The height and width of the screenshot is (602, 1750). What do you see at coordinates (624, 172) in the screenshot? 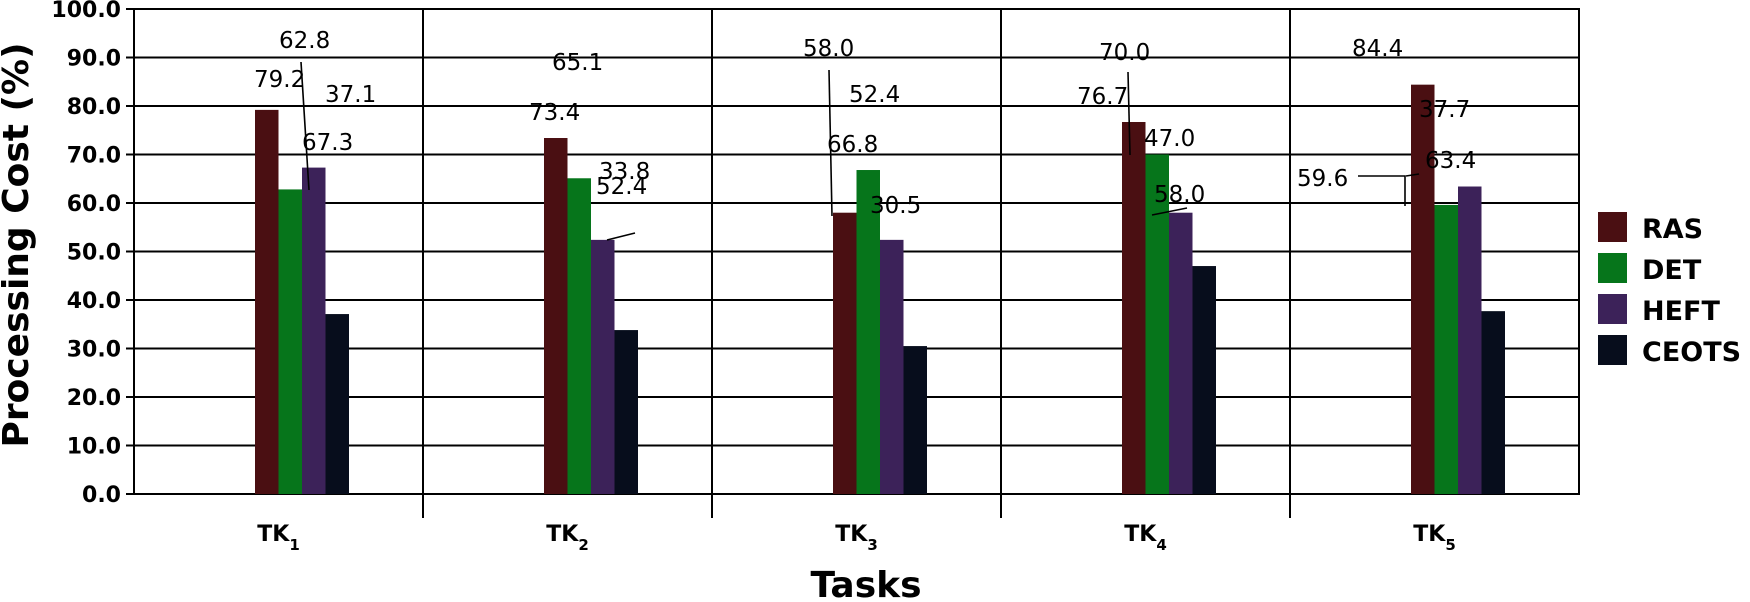
I see `data-label-ceots: 33.8` at bounding box center [624, 172].